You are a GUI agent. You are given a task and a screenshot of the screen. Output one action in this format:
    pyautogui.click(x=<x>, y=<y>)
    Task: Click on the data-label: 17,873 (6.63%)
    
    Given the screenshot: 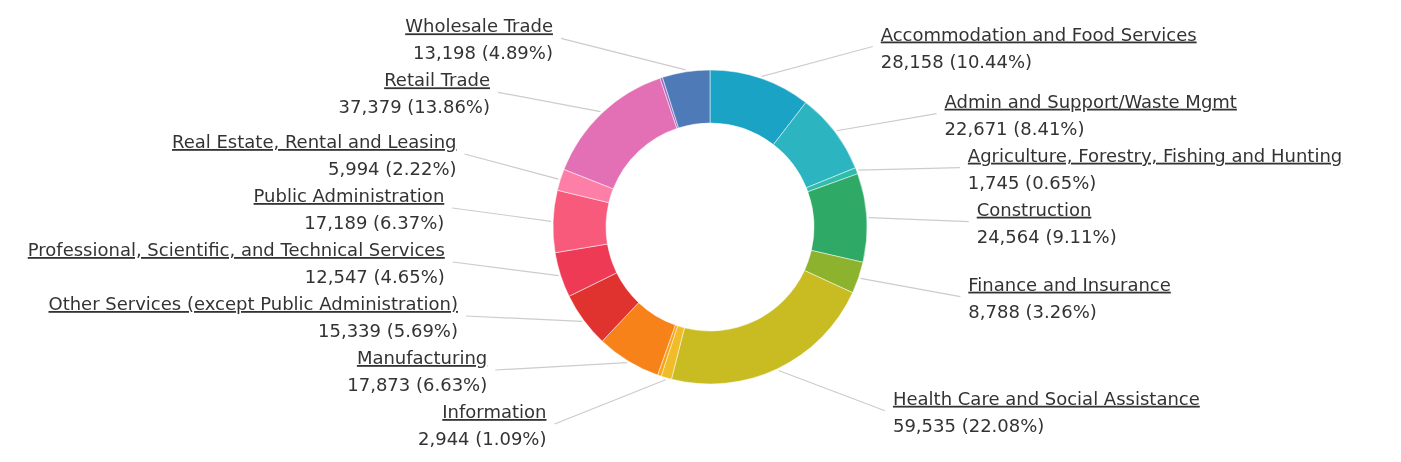 What is the action you would take?
    pyautogui.click(x=417, y=384)
    